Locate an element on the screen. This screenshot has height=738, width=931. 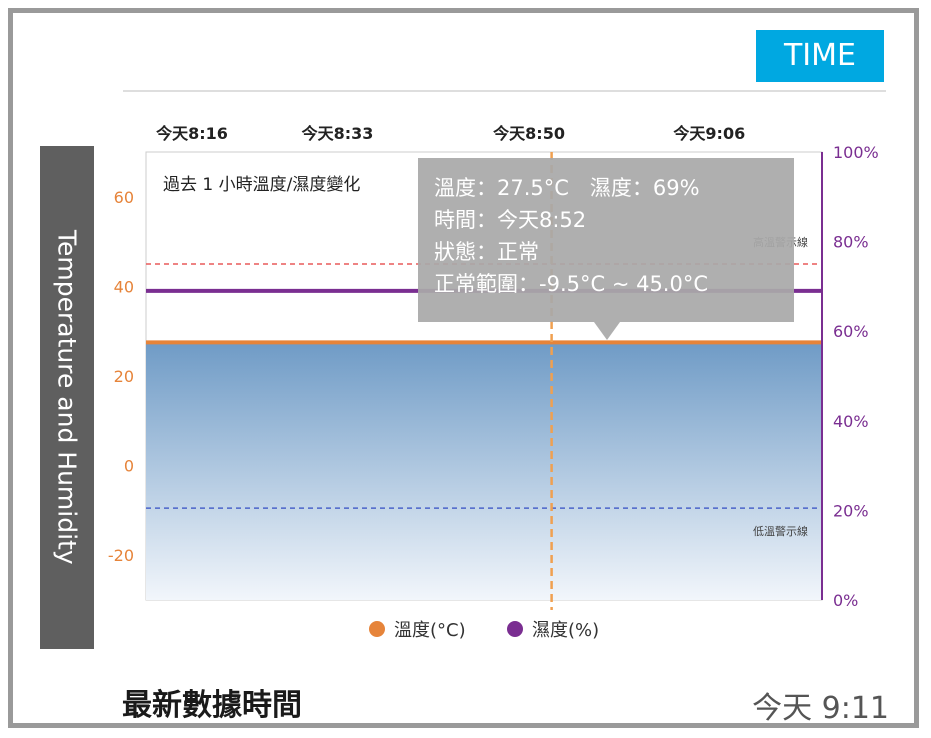
legend-humidity-label: 濕度(%) is located at coordinates (565, 630).